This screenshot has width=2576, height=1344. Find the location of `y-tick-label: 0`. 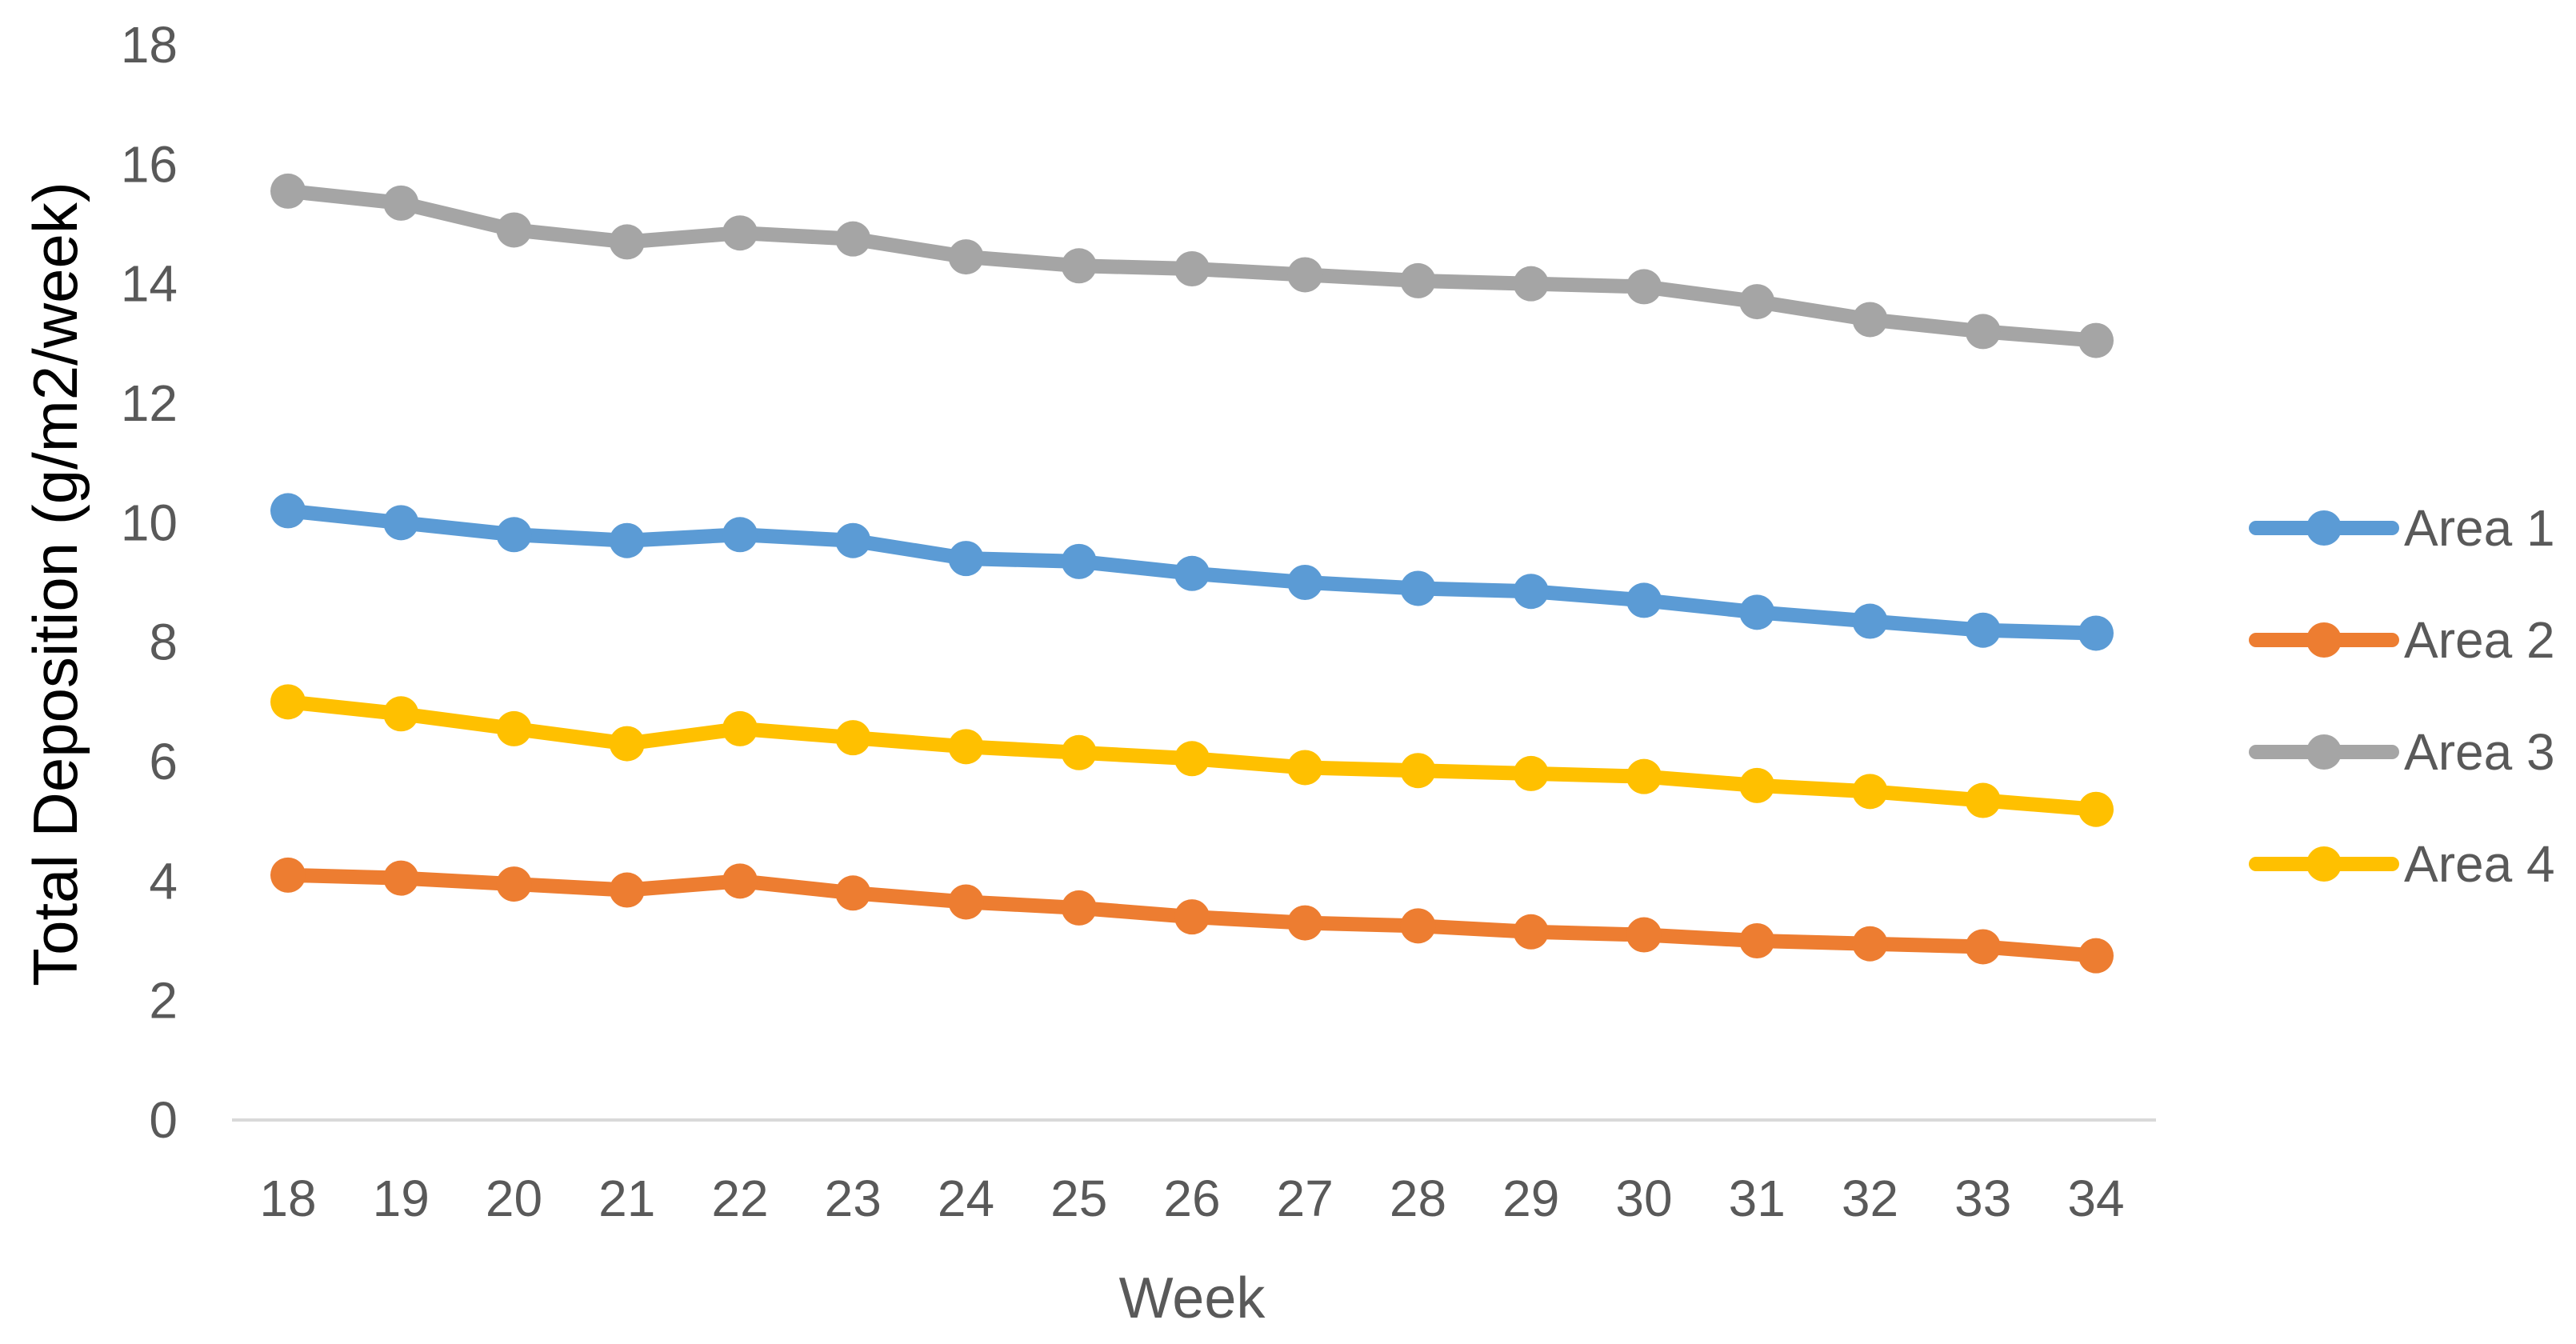

y-tick-label: 0 is located at coordinates (163, 1120).